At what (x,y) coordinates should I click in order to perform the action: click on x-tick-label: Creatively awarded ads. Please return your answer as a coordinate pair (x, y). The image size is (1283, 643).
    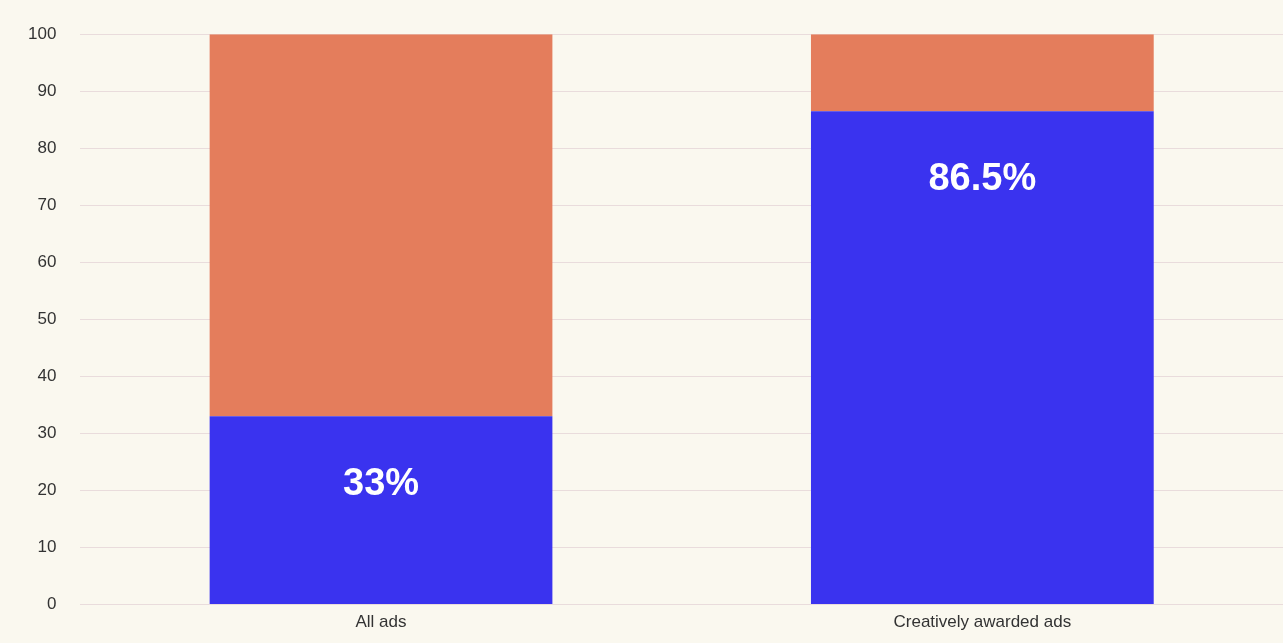
    Looking at the image, I should click on (982, 622).